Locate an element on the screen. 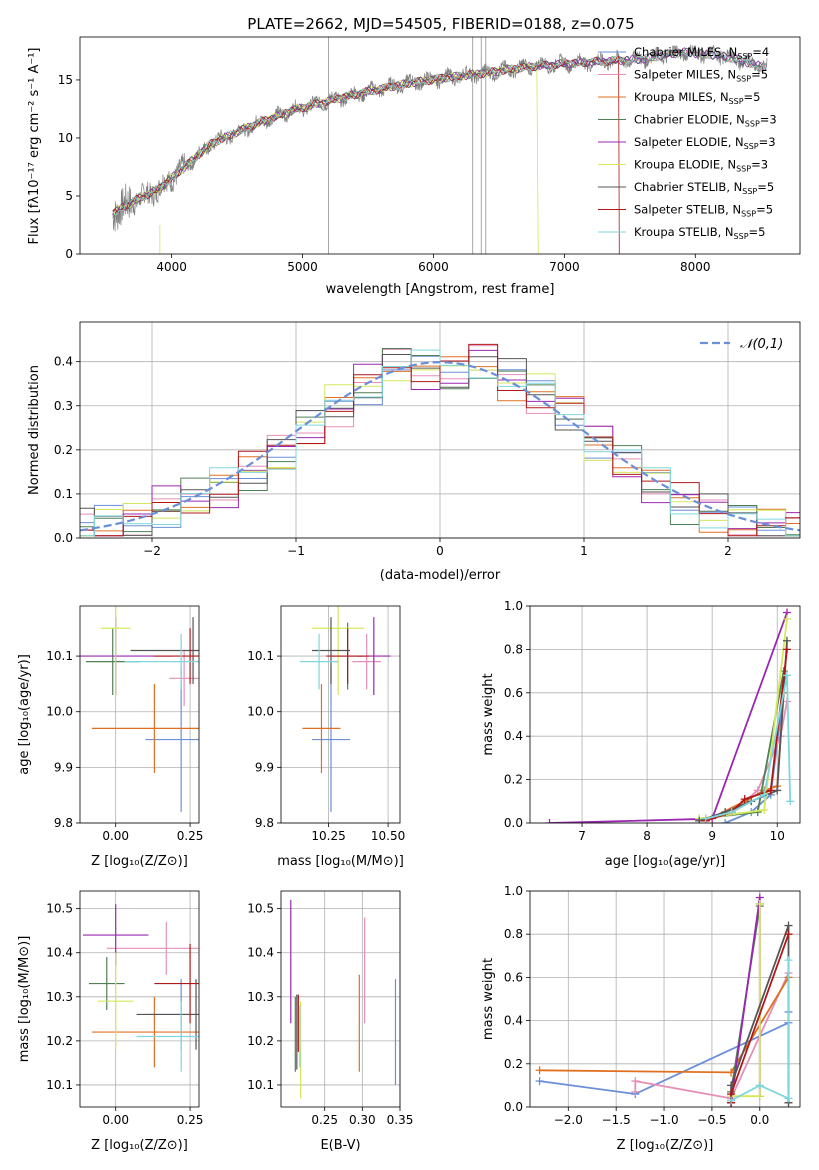 The image size is (819, 1170). legend-label: Chabrier STELIB, NSSP=5 is located at coordinates (704, 188).